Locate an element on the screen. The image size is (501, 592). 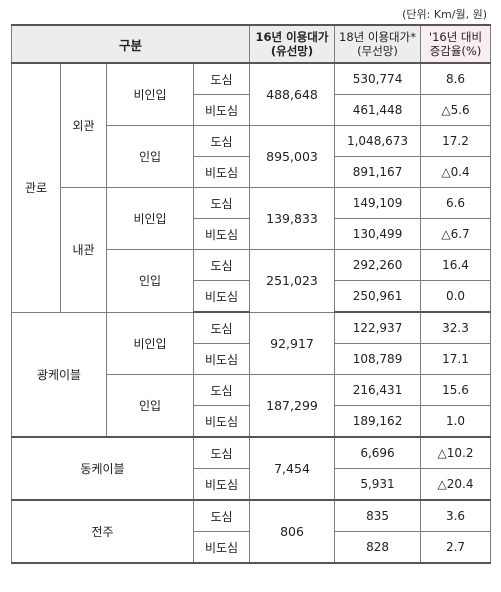
table-row: 비도심 5,931 △20.4 is located at coordinates (252, 484).